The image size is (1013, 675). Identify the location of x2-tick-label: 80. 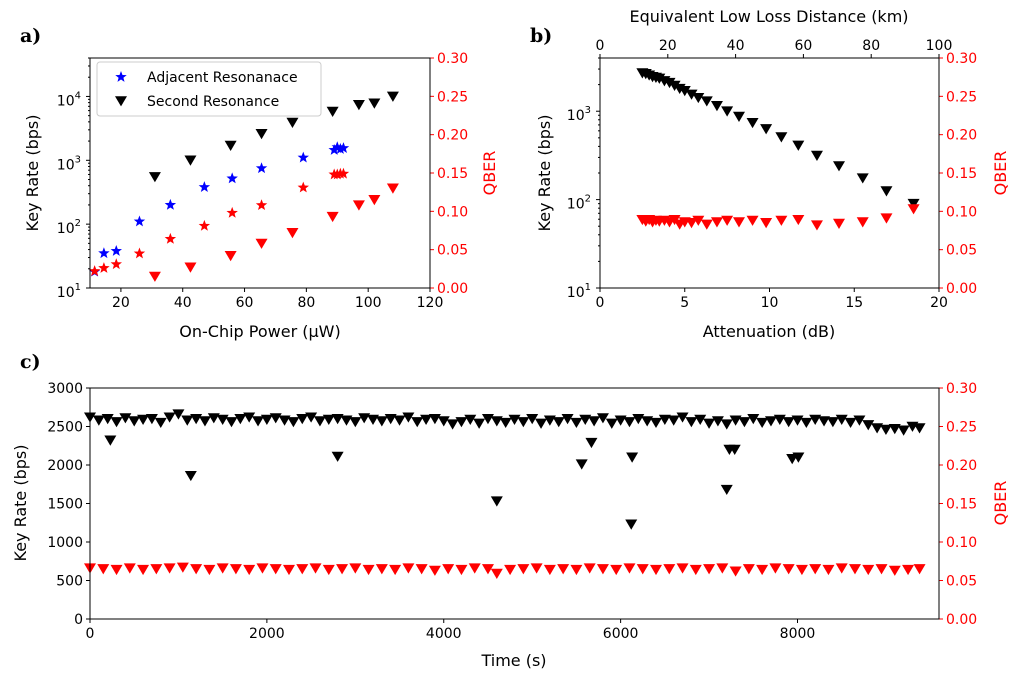
(871, 46).